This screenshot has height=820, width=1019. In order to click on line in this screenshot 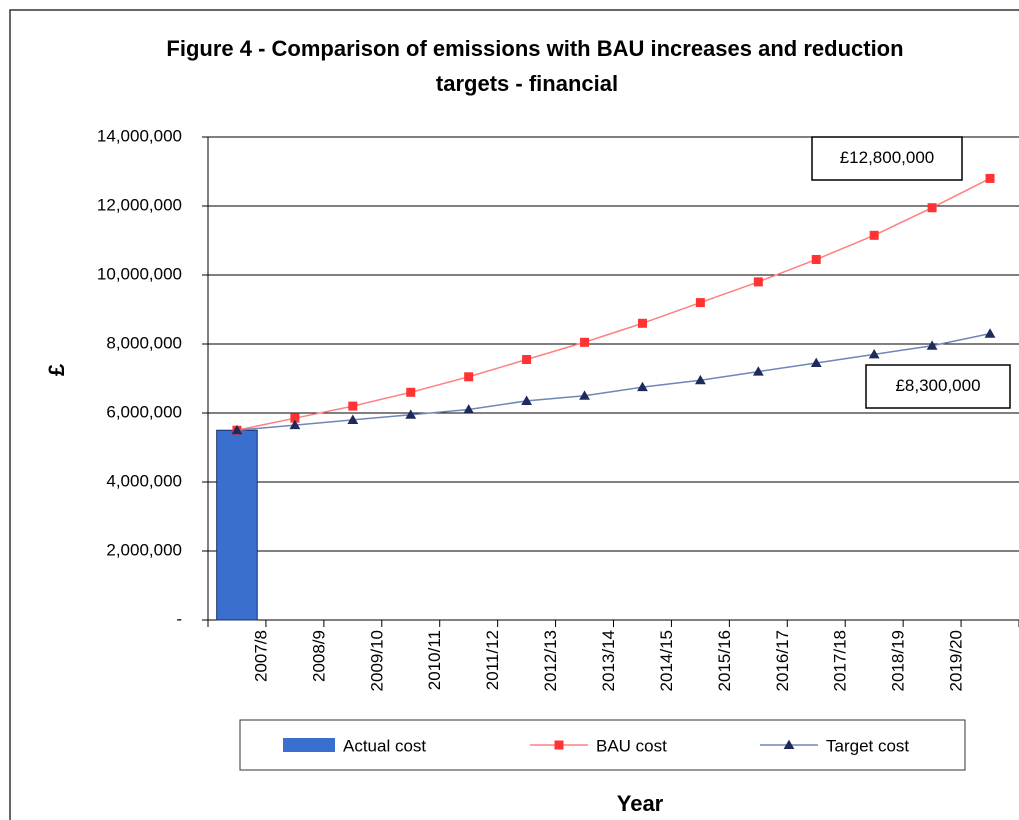, I will do `click(613, 381)`.